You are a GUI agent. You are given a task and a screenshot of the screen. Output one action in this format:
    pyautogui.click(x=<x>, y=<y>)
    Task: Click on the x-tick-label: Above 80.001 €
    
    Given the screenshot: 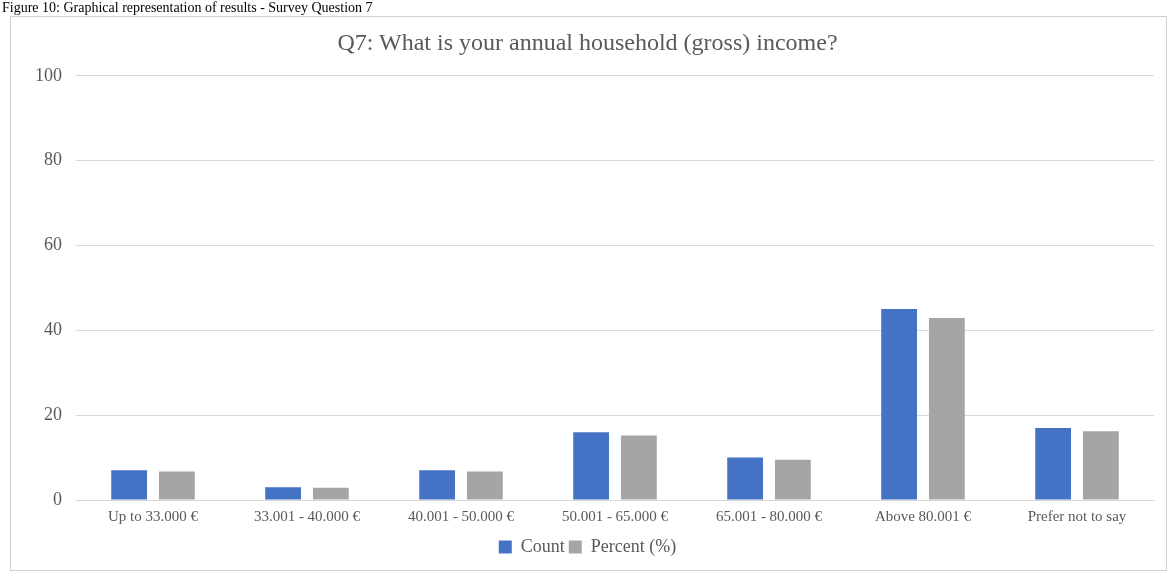 What is the action you would take?
    pyautogui.click(x=923, y=515)
    